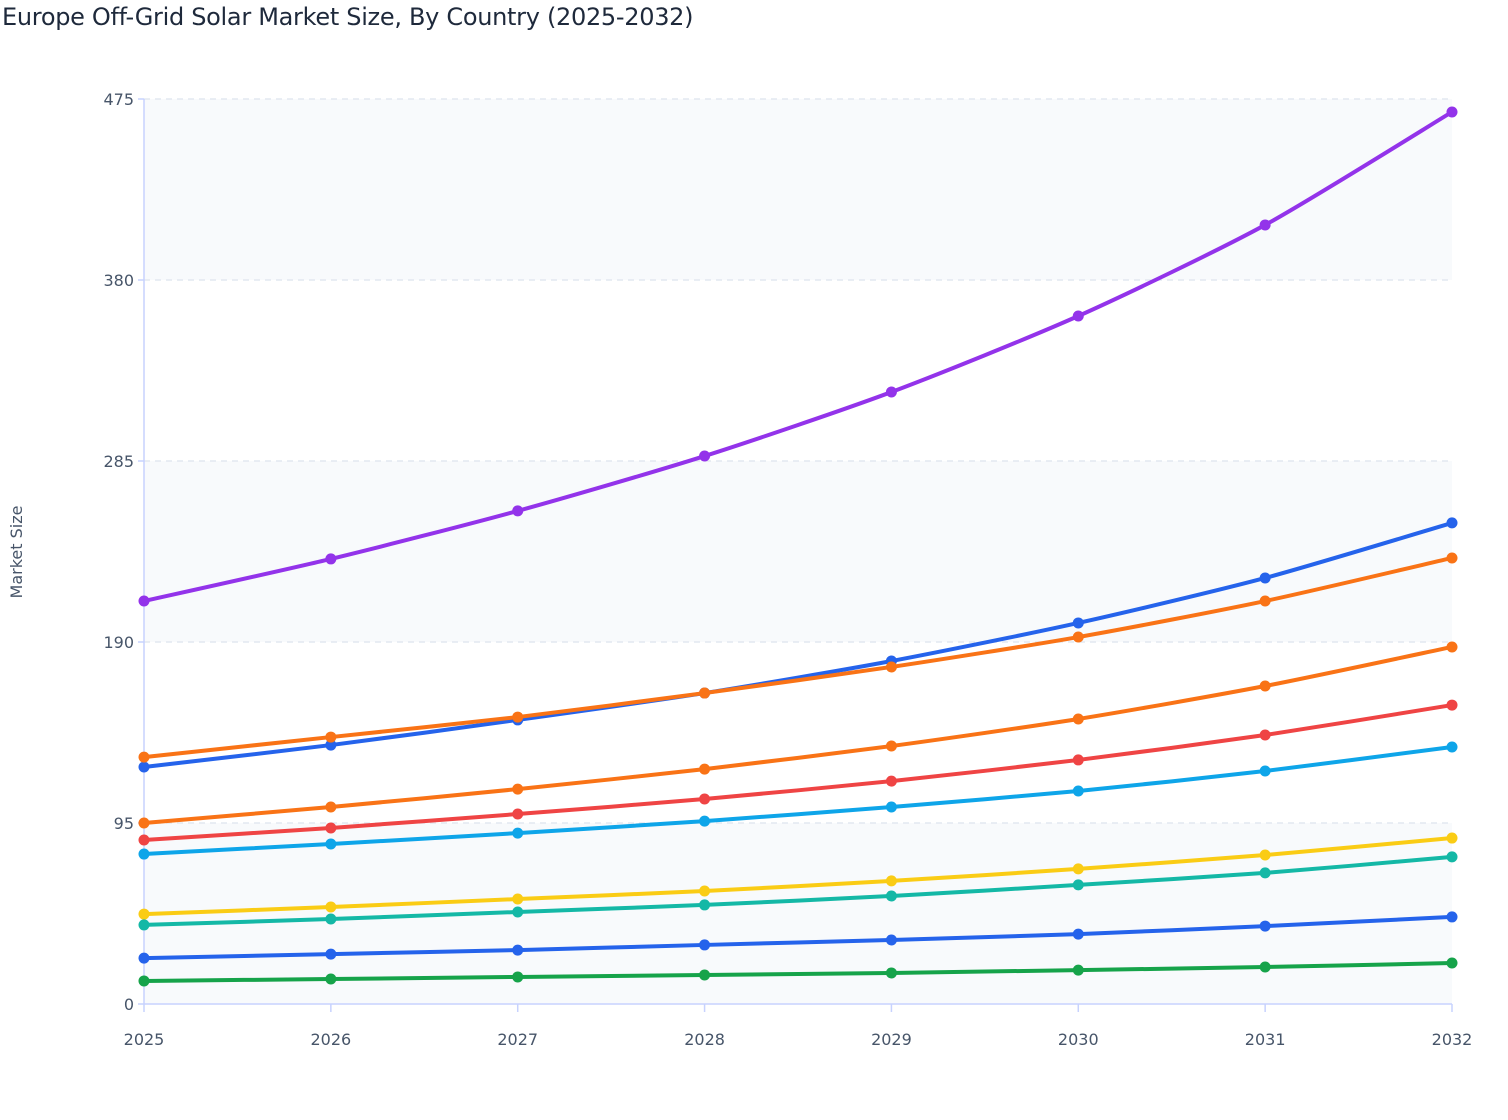 The image size is (1508, 1120). What do you see at coordinates (1078, 1039) in the screenshot?
I see `x-tick-label: 2030` at bounding box center [1078, 1039].